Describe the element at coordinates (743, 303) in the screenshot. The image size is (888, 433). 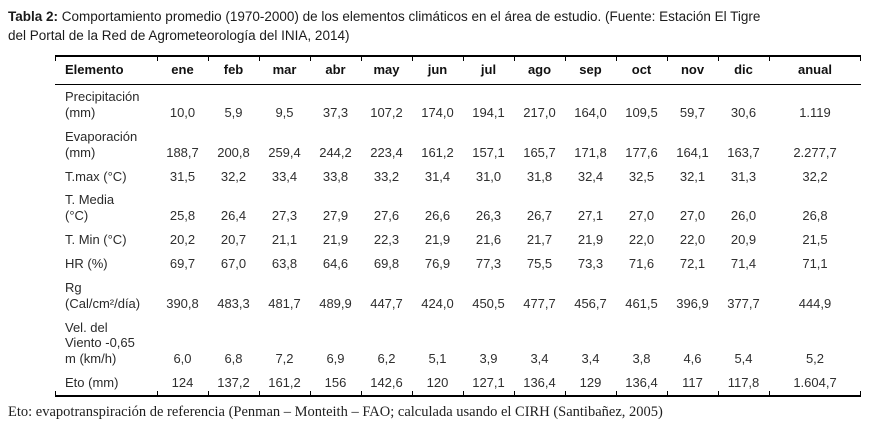
I see `cell-value: 377,7` at that location.